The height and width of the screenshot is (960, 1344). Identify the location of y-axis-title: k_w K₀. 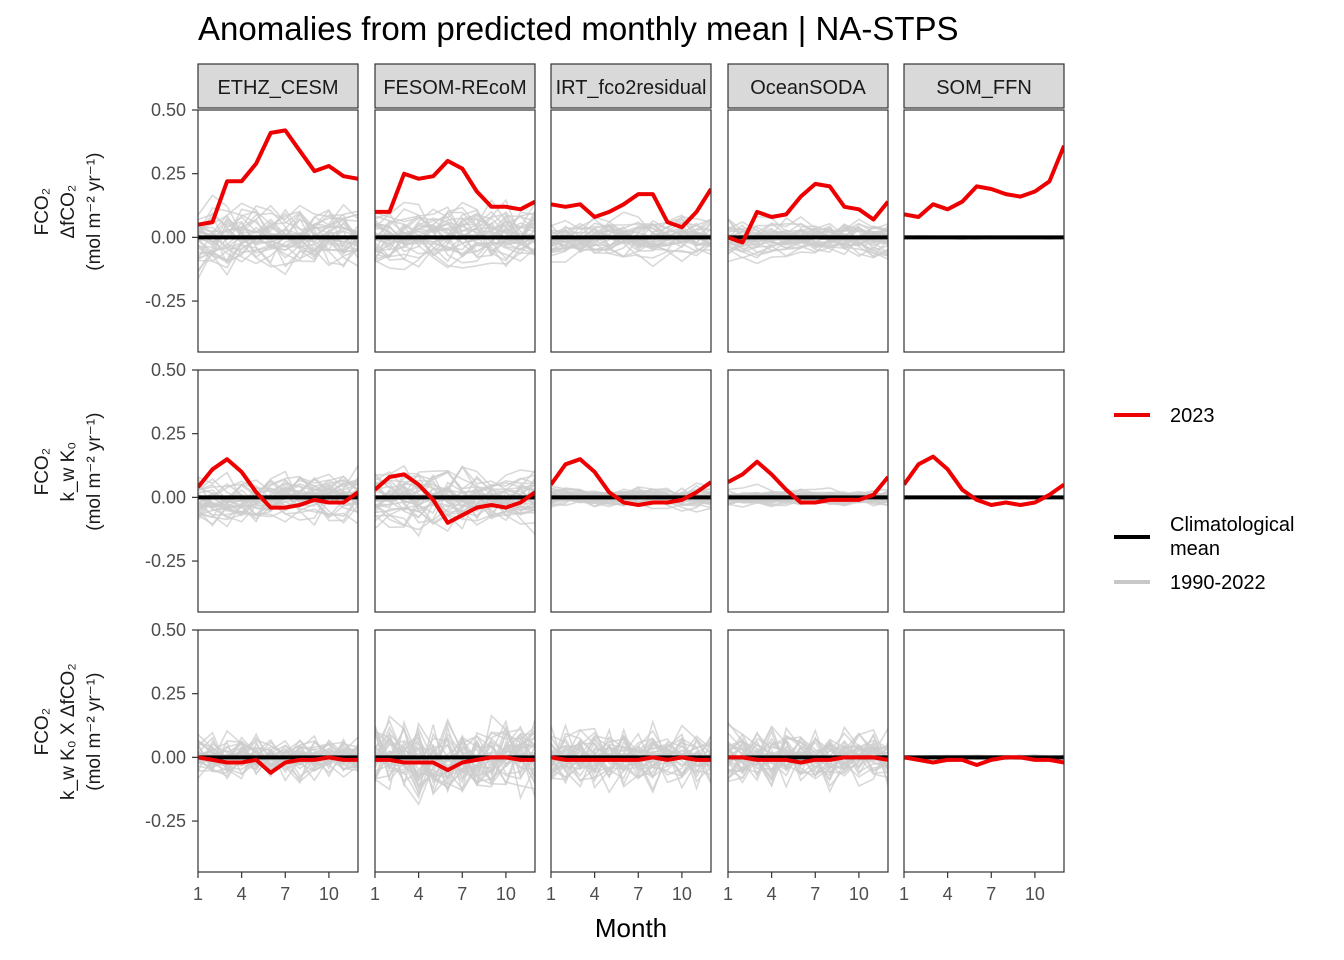
(68, 472).